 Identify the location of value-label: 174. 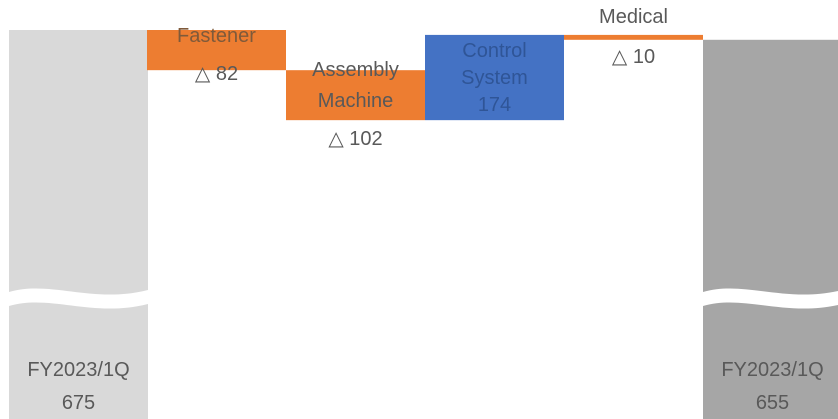
(494, 105).